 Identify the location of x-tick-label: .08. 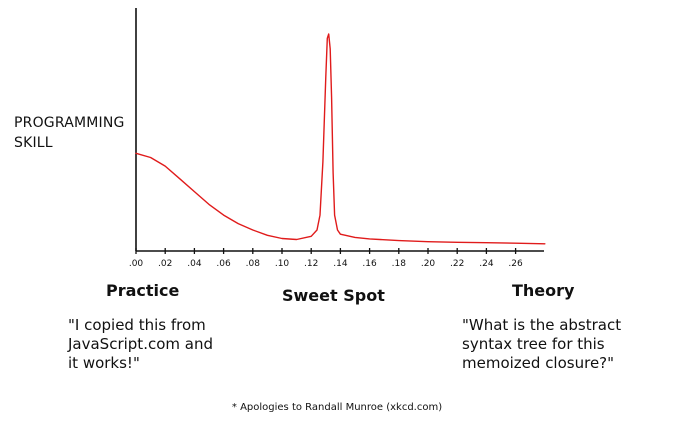
(253, 264).